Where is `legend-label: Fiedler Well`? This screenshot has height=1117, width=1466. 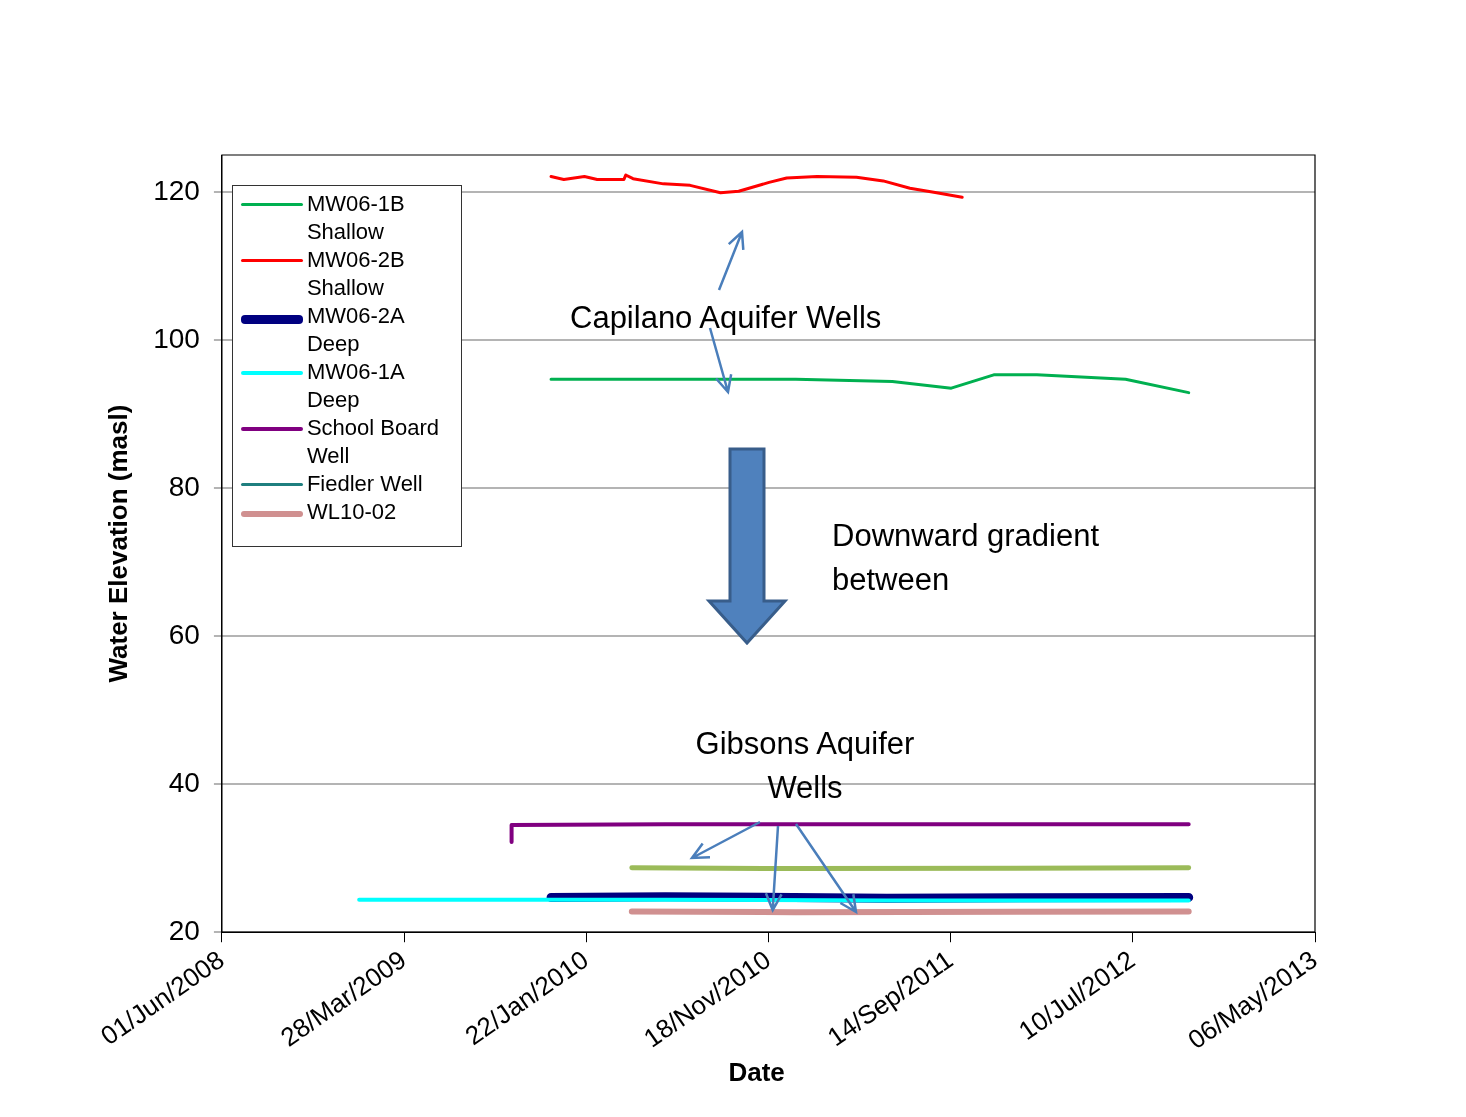 legend-label: Fiedler Well is located at coordinates (364, 484).